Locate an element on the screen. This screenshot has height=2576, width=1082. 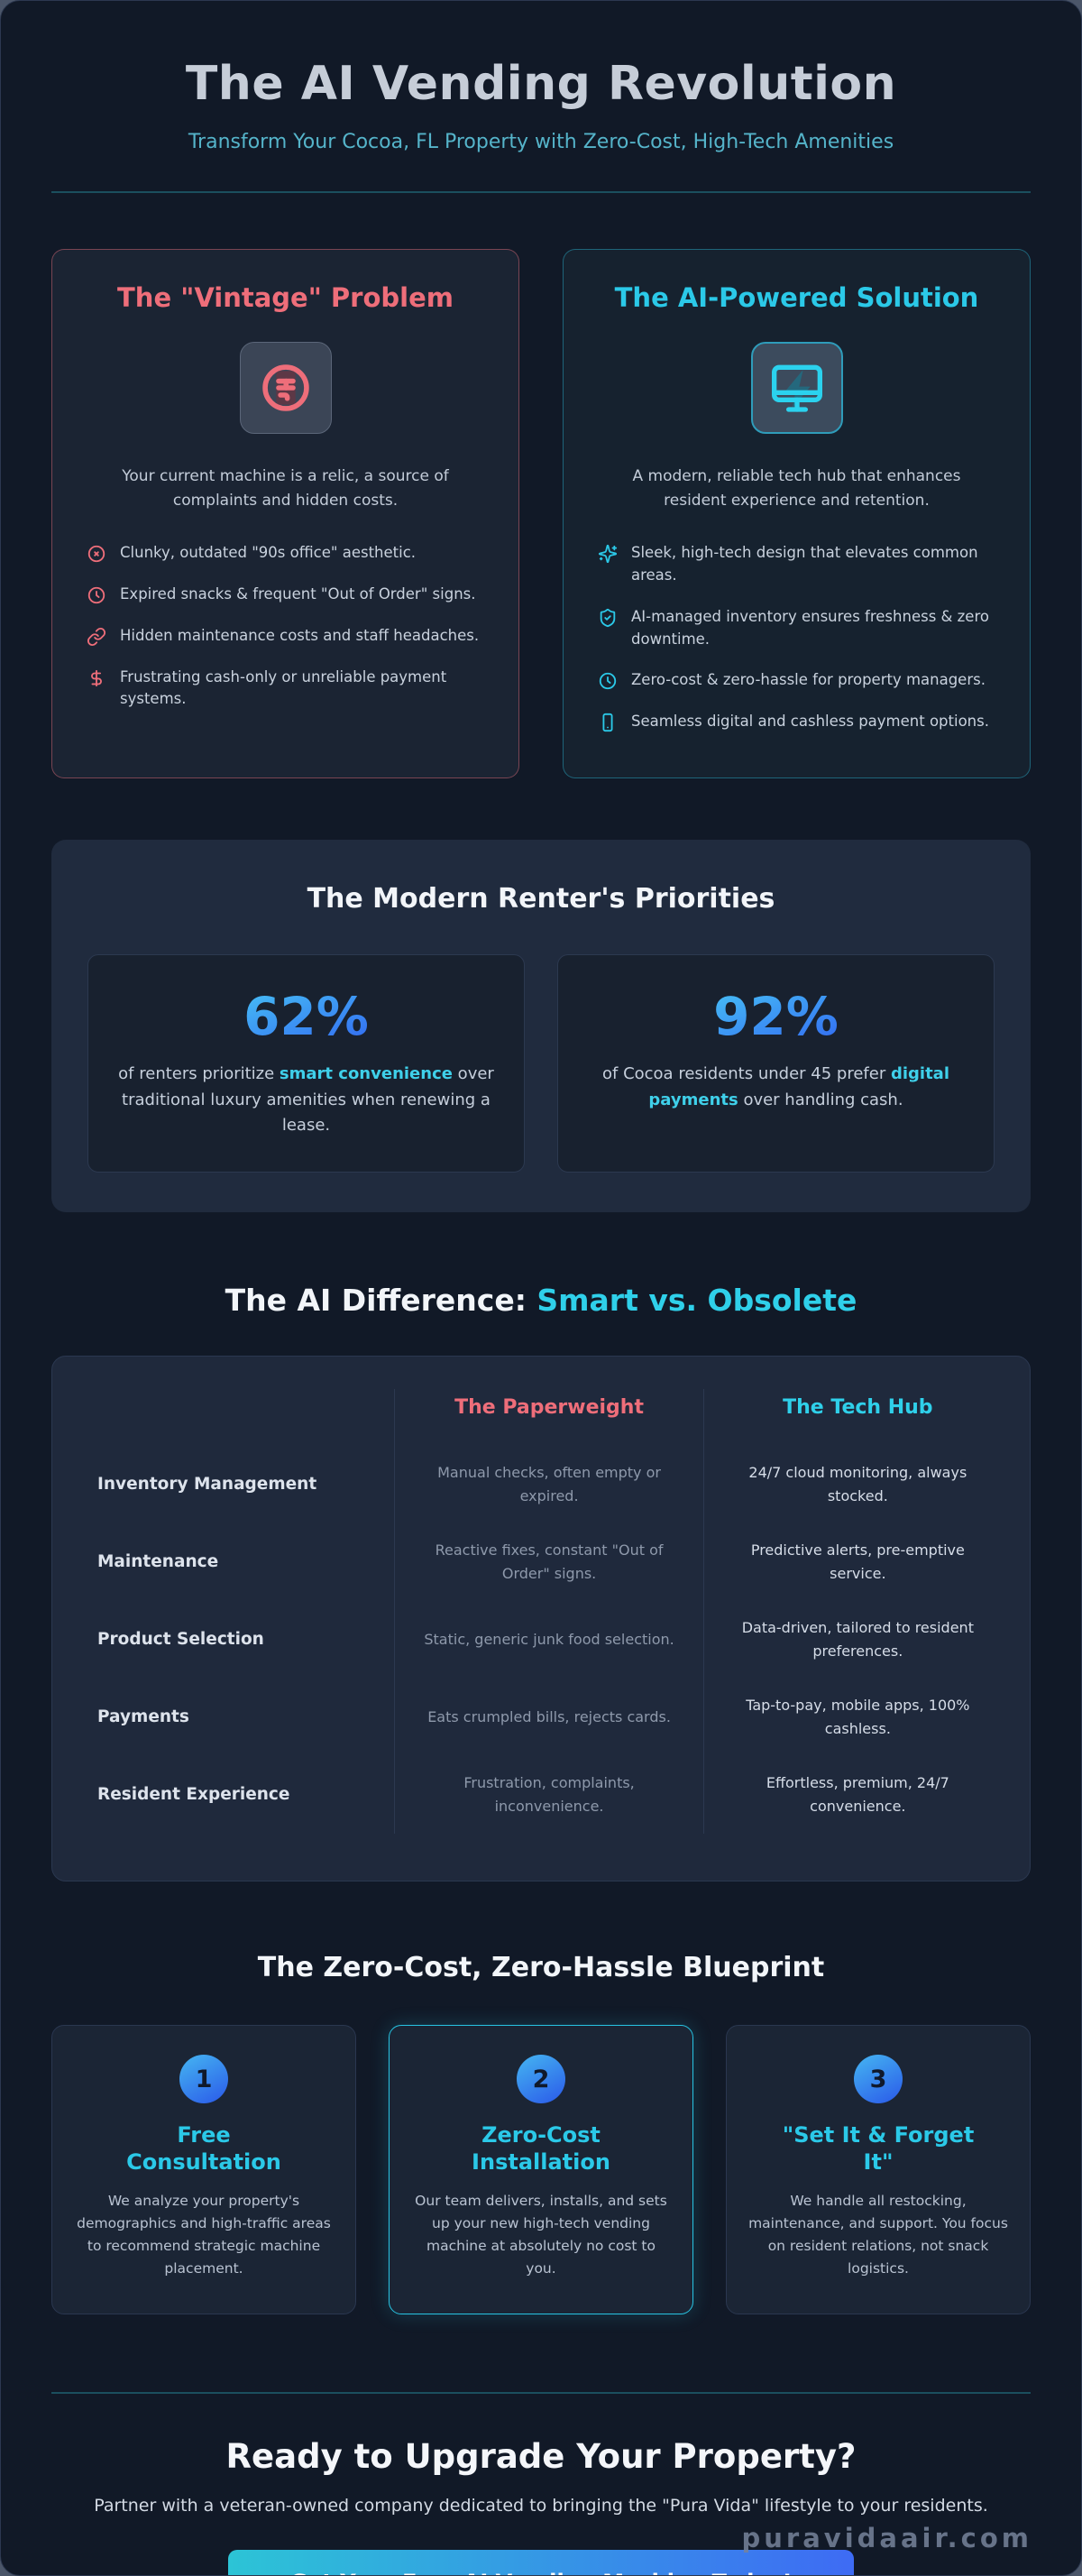
stat-value: 62% is located at coordinates (306, 1016).